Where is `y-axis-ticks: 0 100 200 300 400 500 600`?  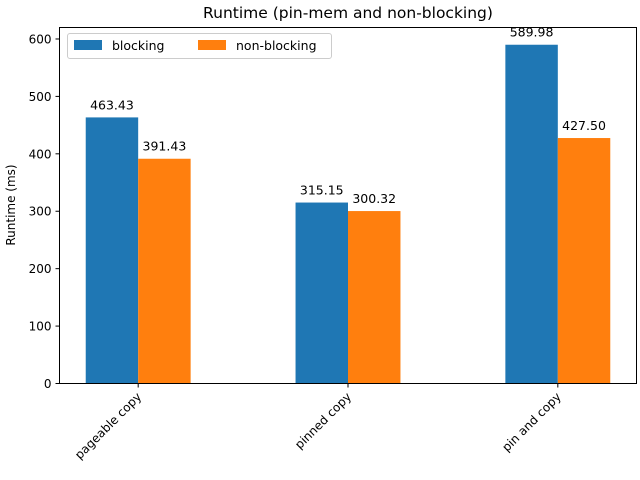 y-axis-ticks: 0 100 200 300 400 500 600 is located at coordinates (44, 211).